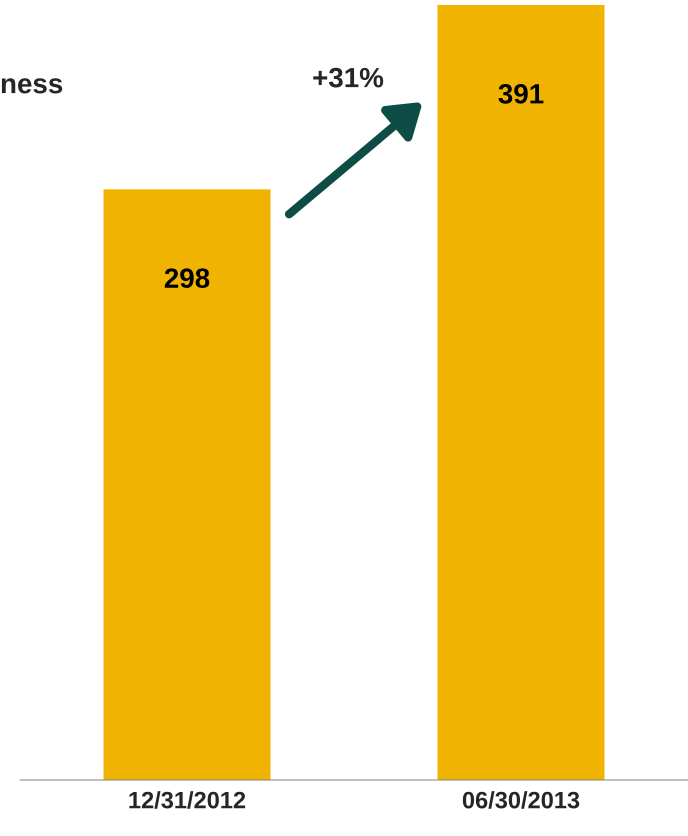 The width and height of the screenshot is (688, 836). What do you see at coordinates (521, 94) in the screenshot?
I see `data-label: 391` at bounding box center [521, 94].